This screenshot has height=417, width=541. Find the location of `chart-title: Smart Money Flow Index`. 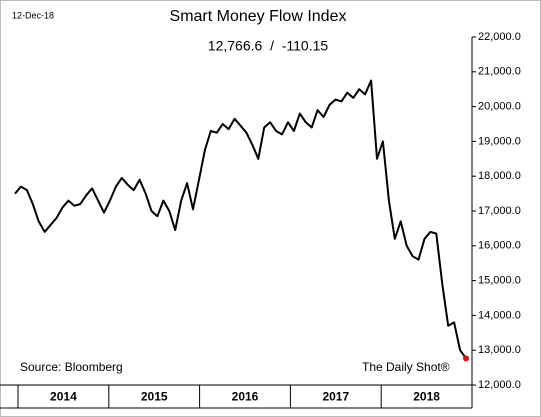

chart-title: Smart Money Flow Index is located at coordinates (258, 16).